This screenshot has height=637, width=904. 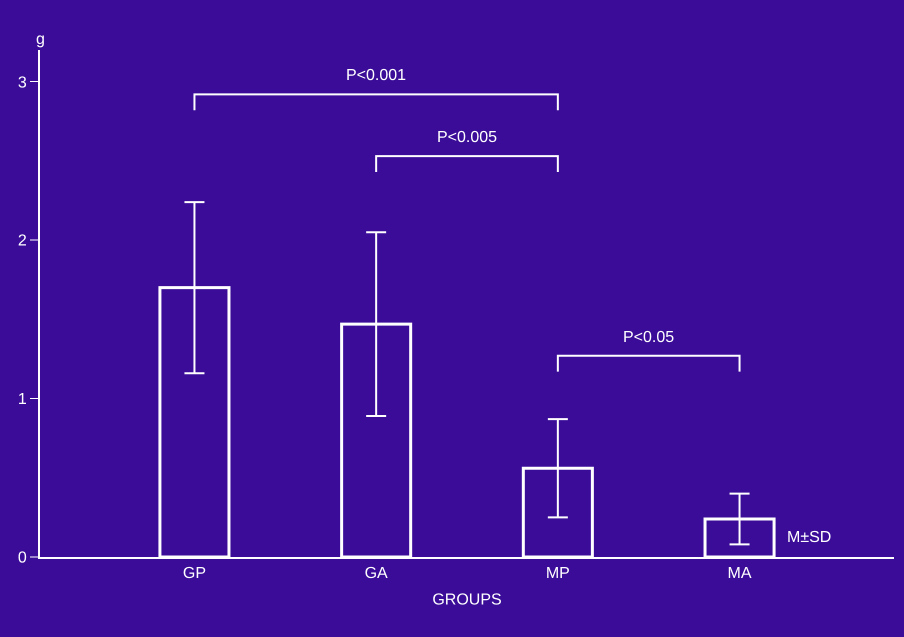 What do you see at coordinates (809, 537) in the screenshot?
I see `annotation: M±SD` at bounding box center [809, 537].